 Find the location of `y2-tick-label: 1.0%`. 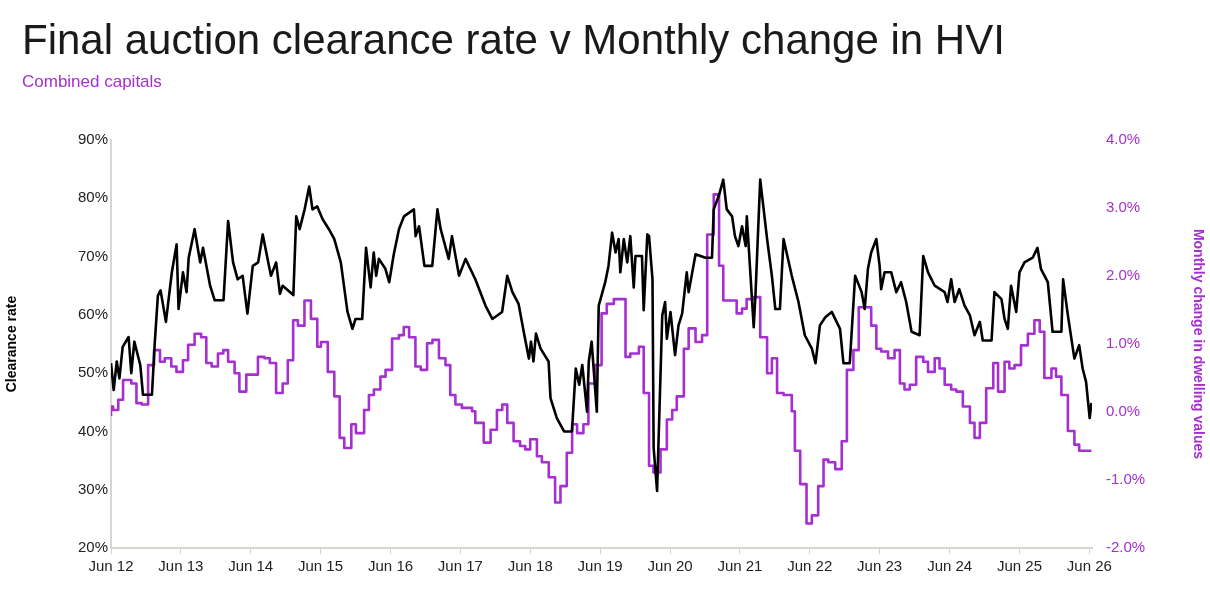

y2-tick-label: 1.0% is located at coordinates (1123, 343).